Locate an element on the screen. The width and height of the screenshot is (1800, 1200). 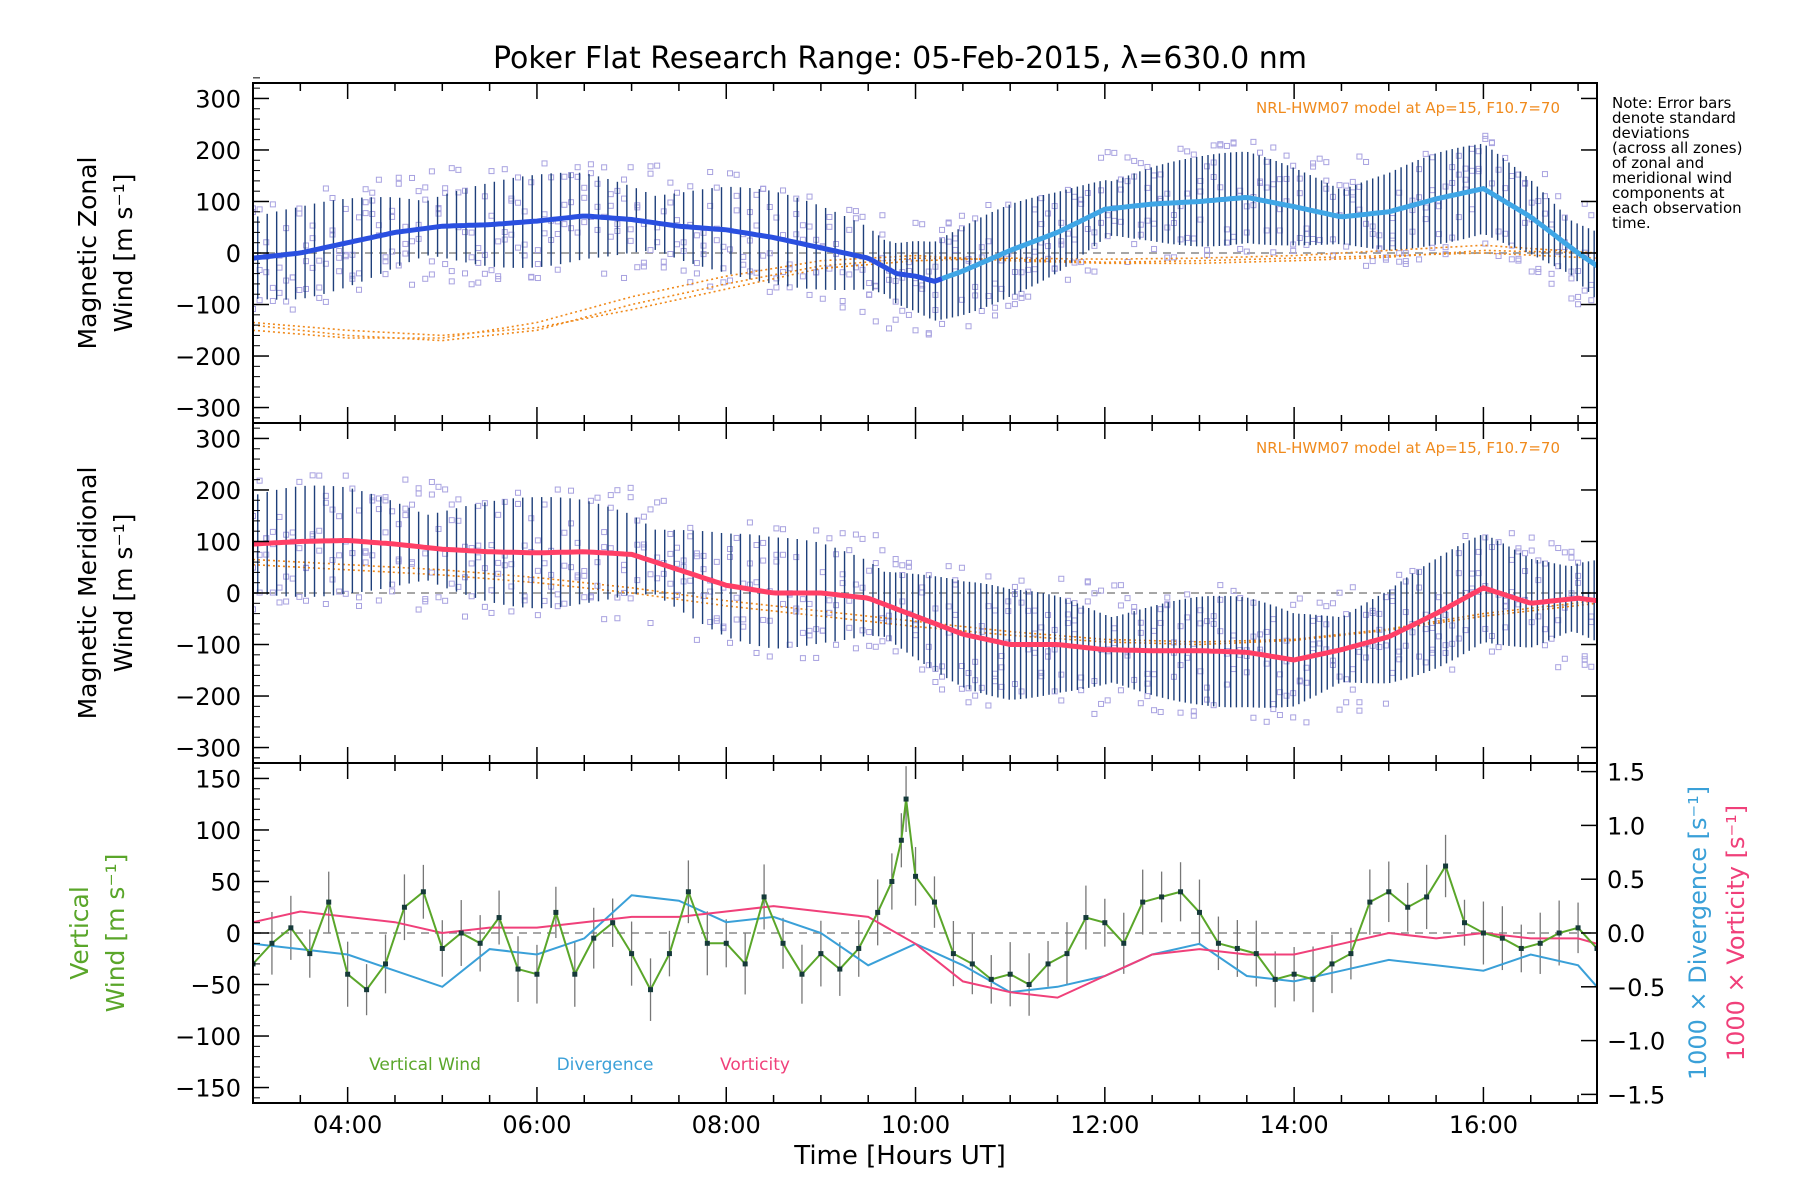
x-tick-label: 08:00 is located at coordinates (726, 1125).